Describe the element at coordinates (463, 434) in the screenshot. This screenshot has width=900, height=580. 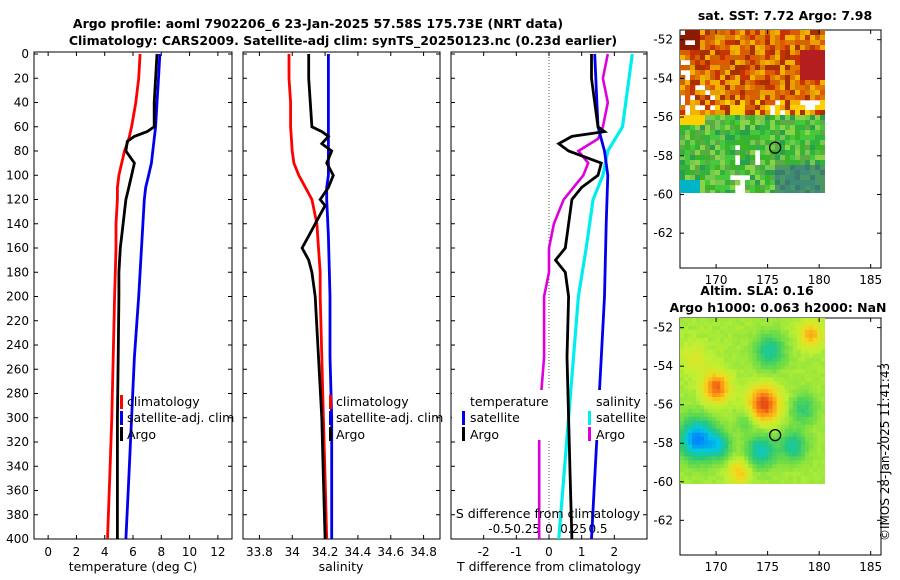
I see `legend-swatch-argo-t` at that location.